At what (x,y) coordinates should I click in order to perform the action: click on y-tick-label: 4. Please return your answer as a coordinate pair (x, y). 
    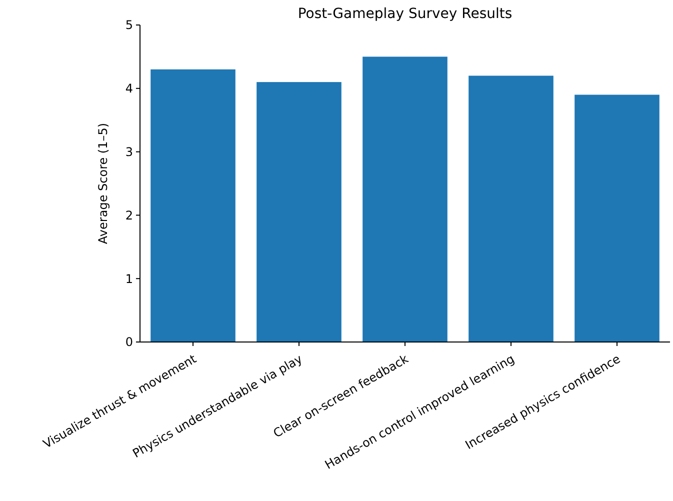
    Looking at the image, I should click on (129, 89).